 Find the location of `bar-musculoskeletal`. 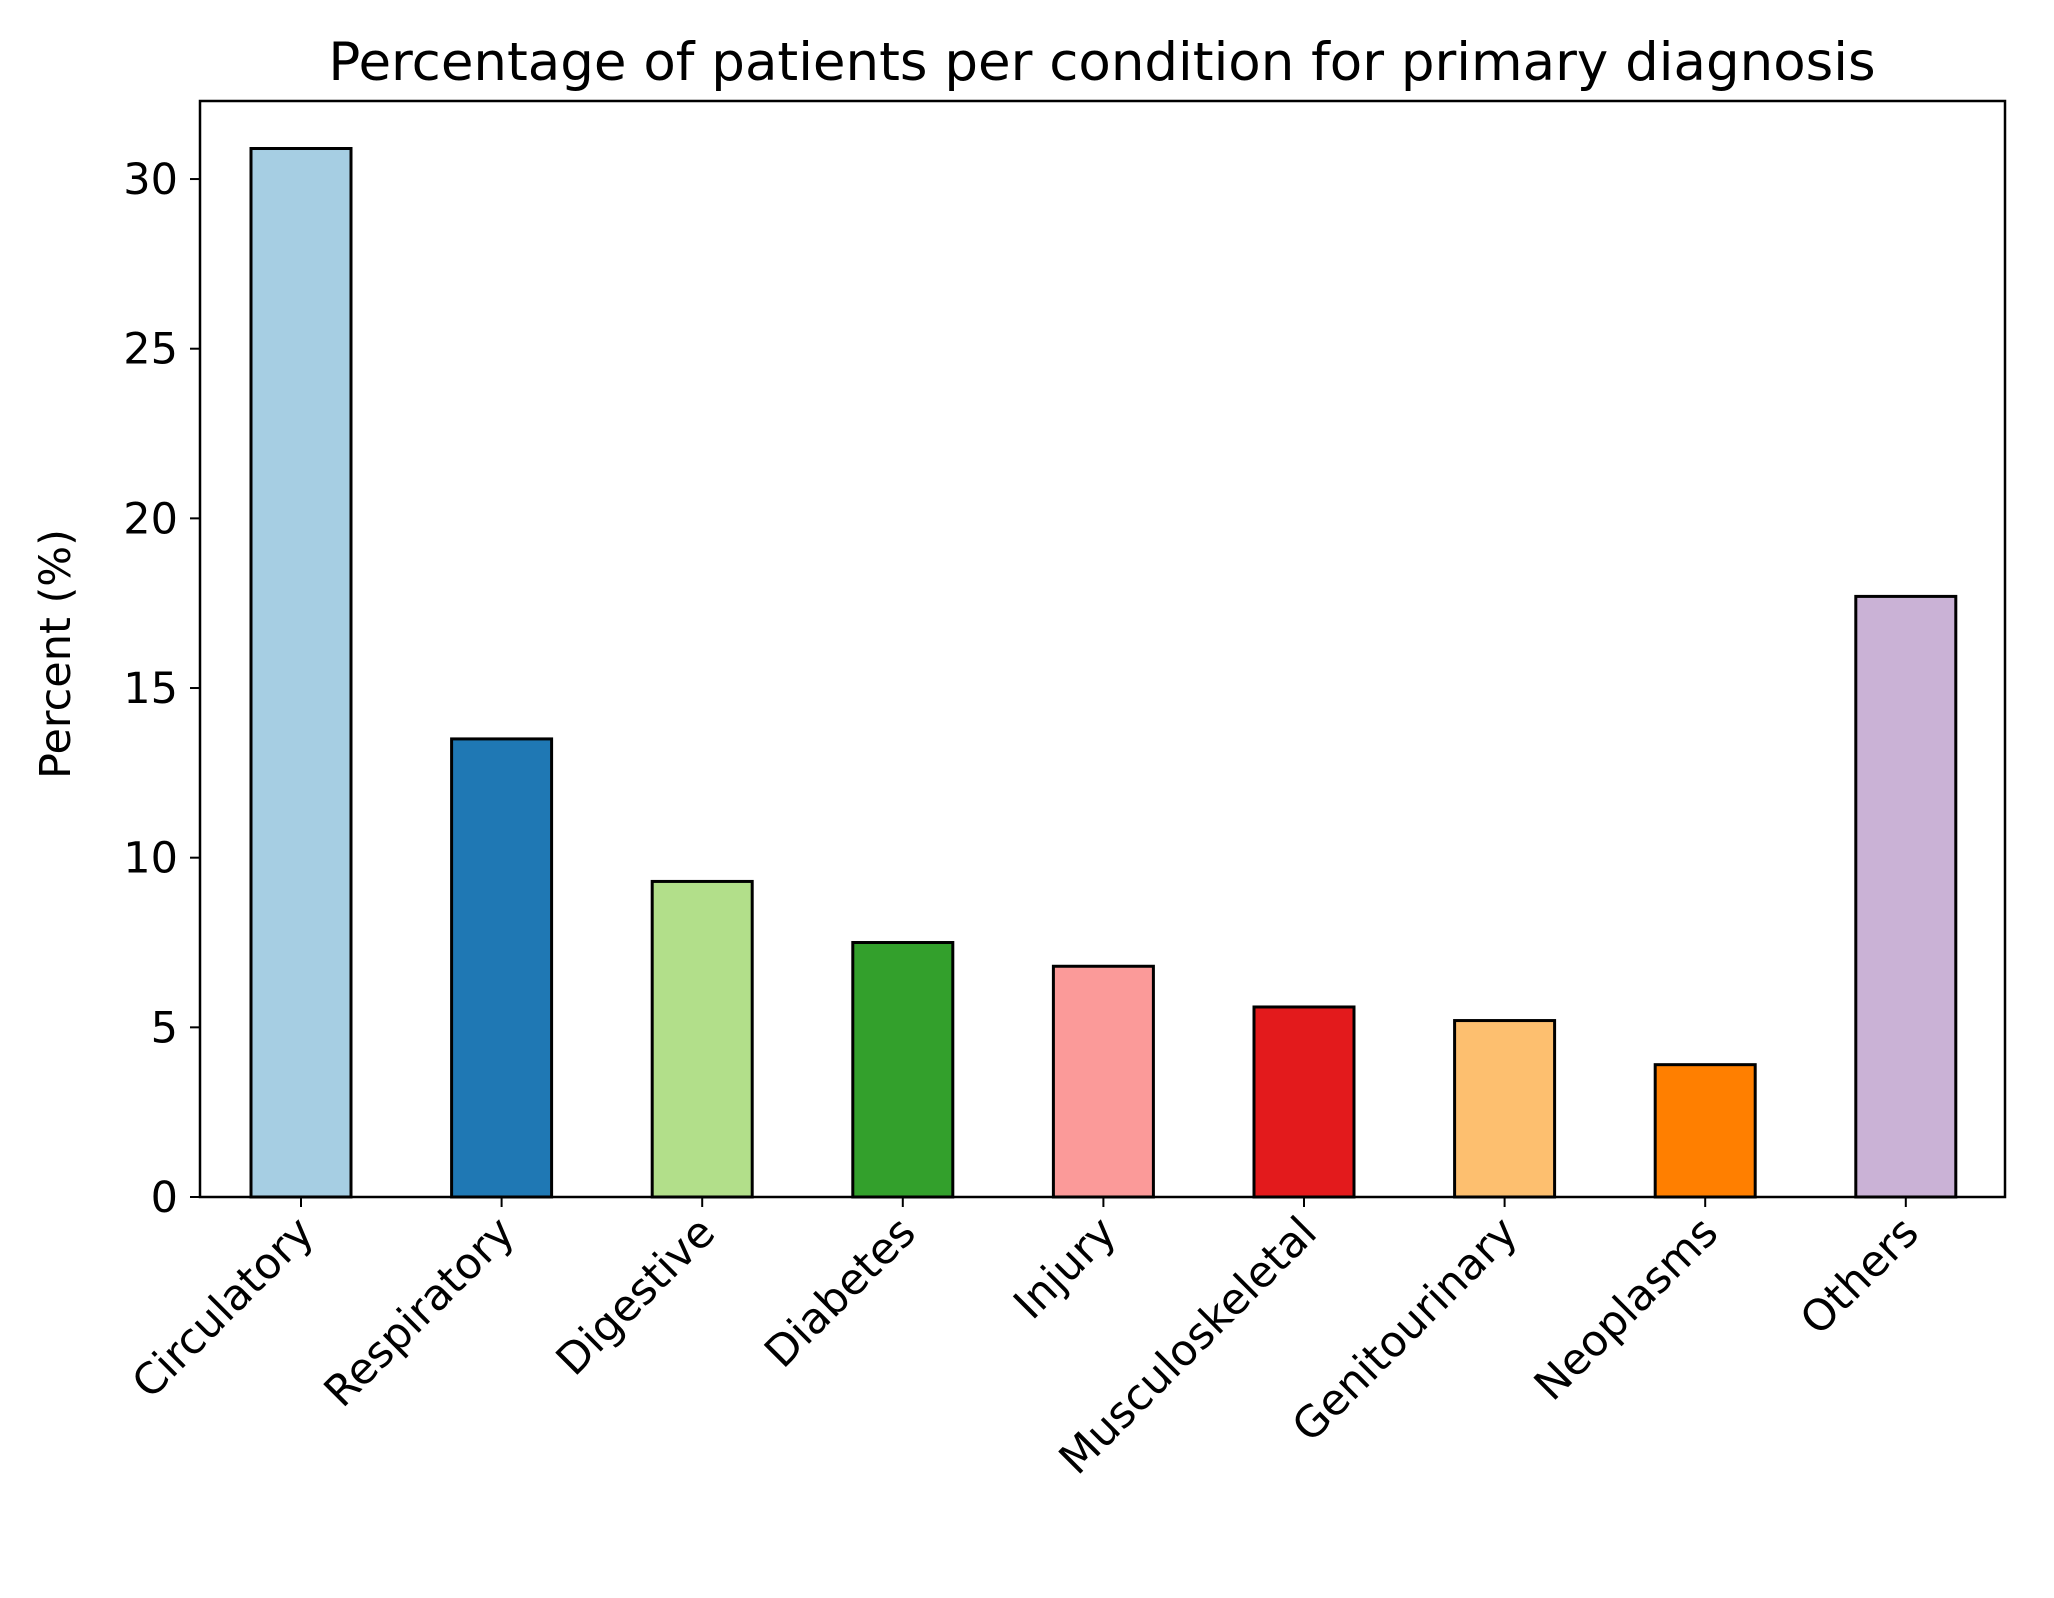

bar-musculoskeletal is located at coordinates (1304, 1102).